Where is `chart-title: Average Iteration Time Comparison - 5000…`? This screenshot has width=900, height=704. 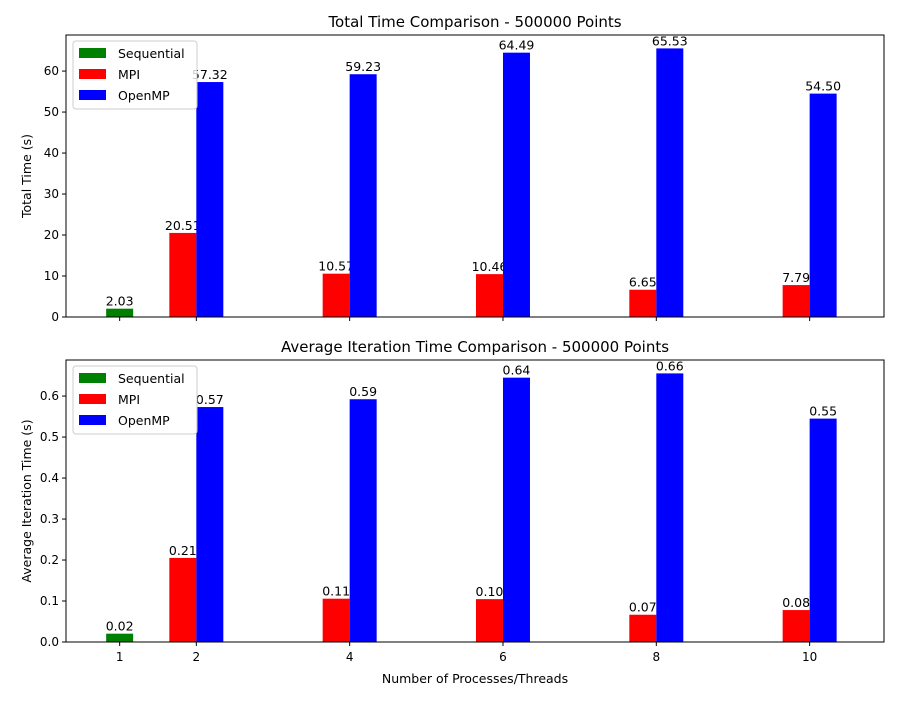 chart-title: Average Iteration Time Comparison - 5000… is located at coordinates (475, 347).